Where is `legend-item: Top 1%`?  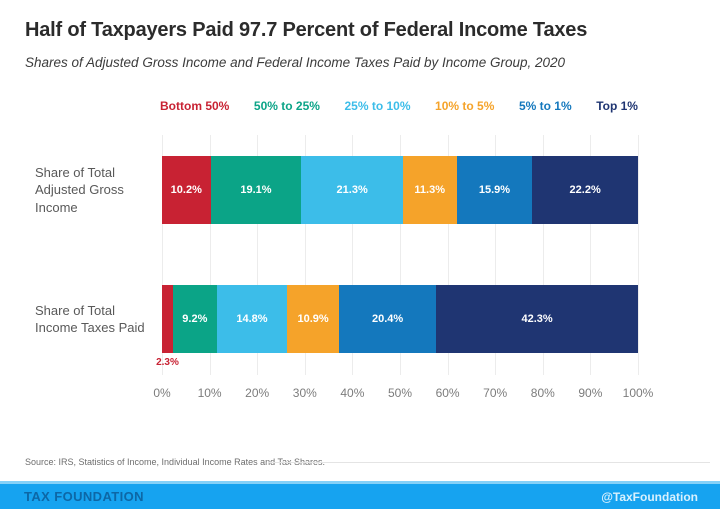
legend-item: Top 1% is located at coordinates (617, 106).